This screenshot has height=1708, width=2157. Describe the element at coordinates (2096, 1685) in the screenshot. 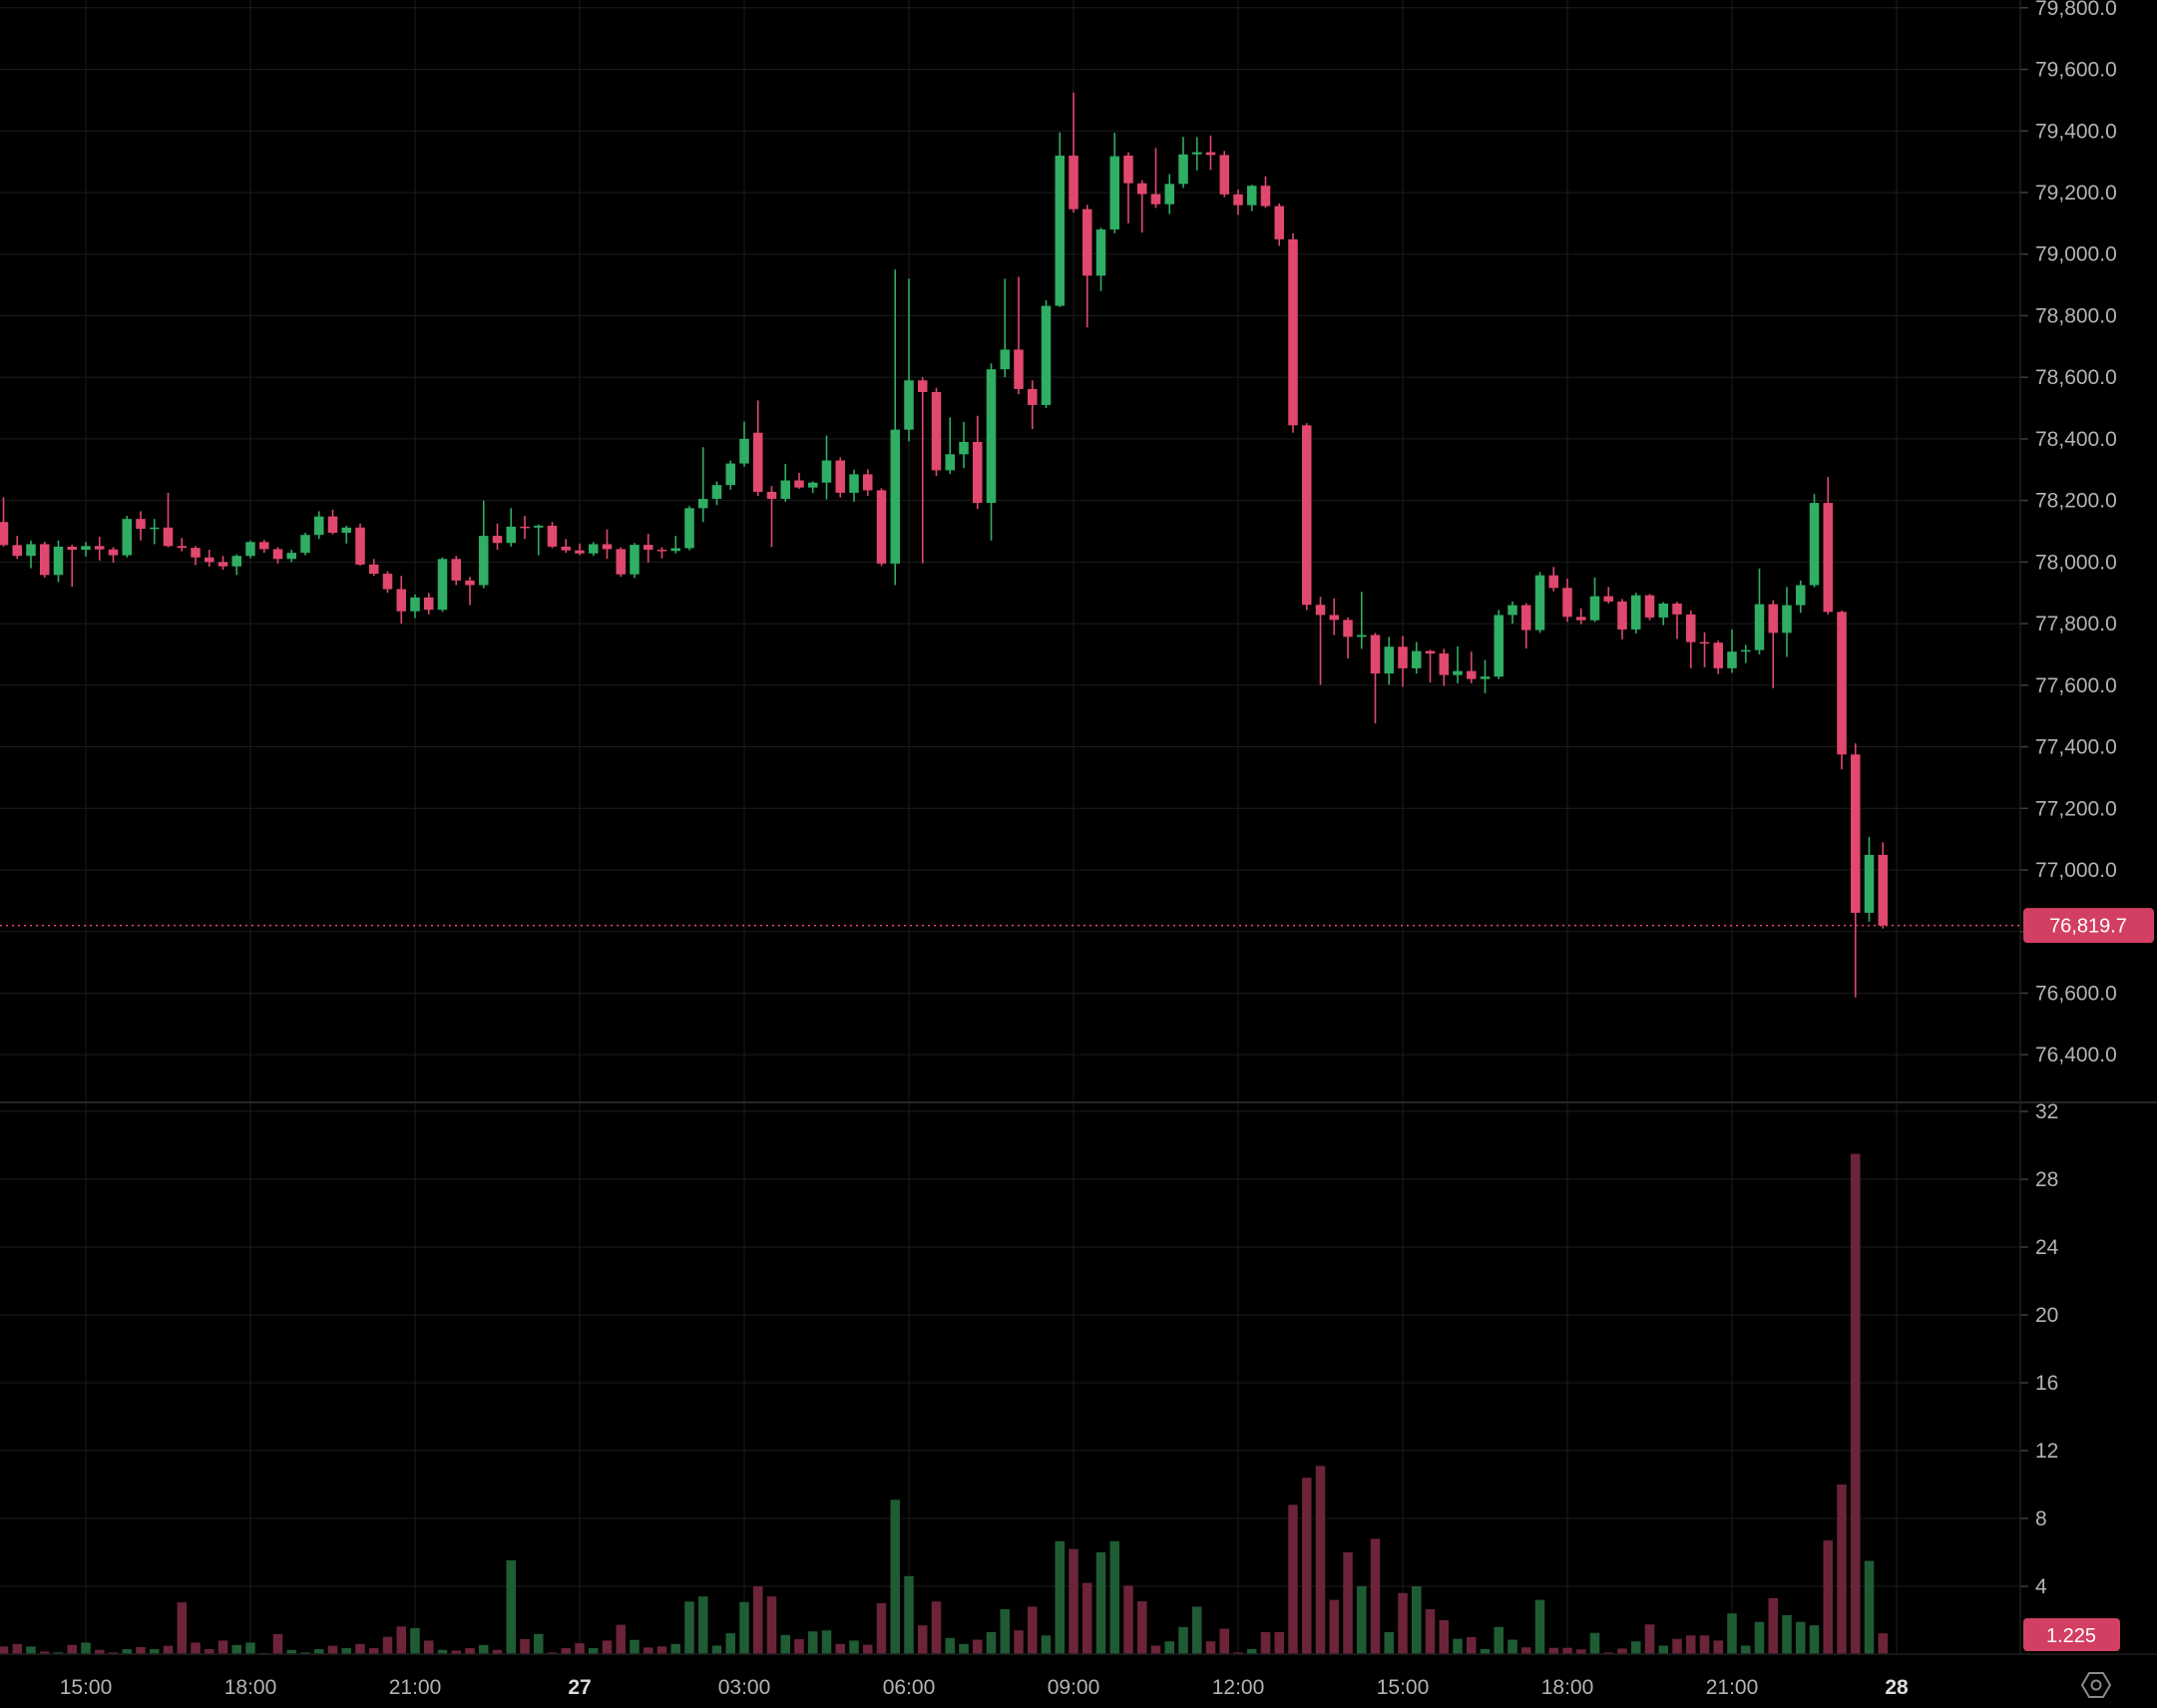

I see `settings-icon` at that location.